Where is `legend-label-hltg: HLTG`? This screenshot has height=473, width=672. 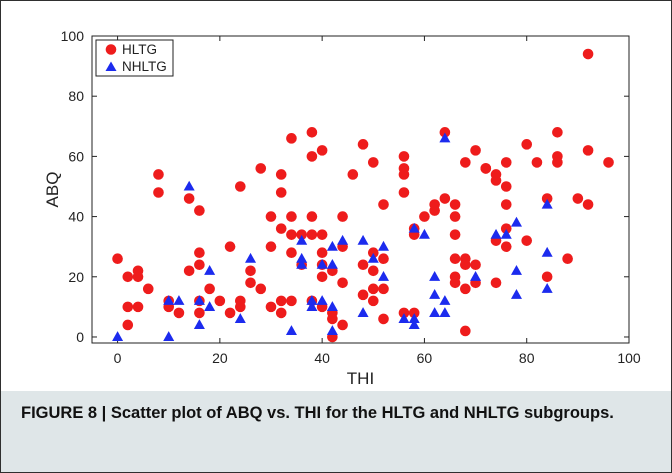 legend-label-hltg: HLTG is located at coordinates (139, 49).